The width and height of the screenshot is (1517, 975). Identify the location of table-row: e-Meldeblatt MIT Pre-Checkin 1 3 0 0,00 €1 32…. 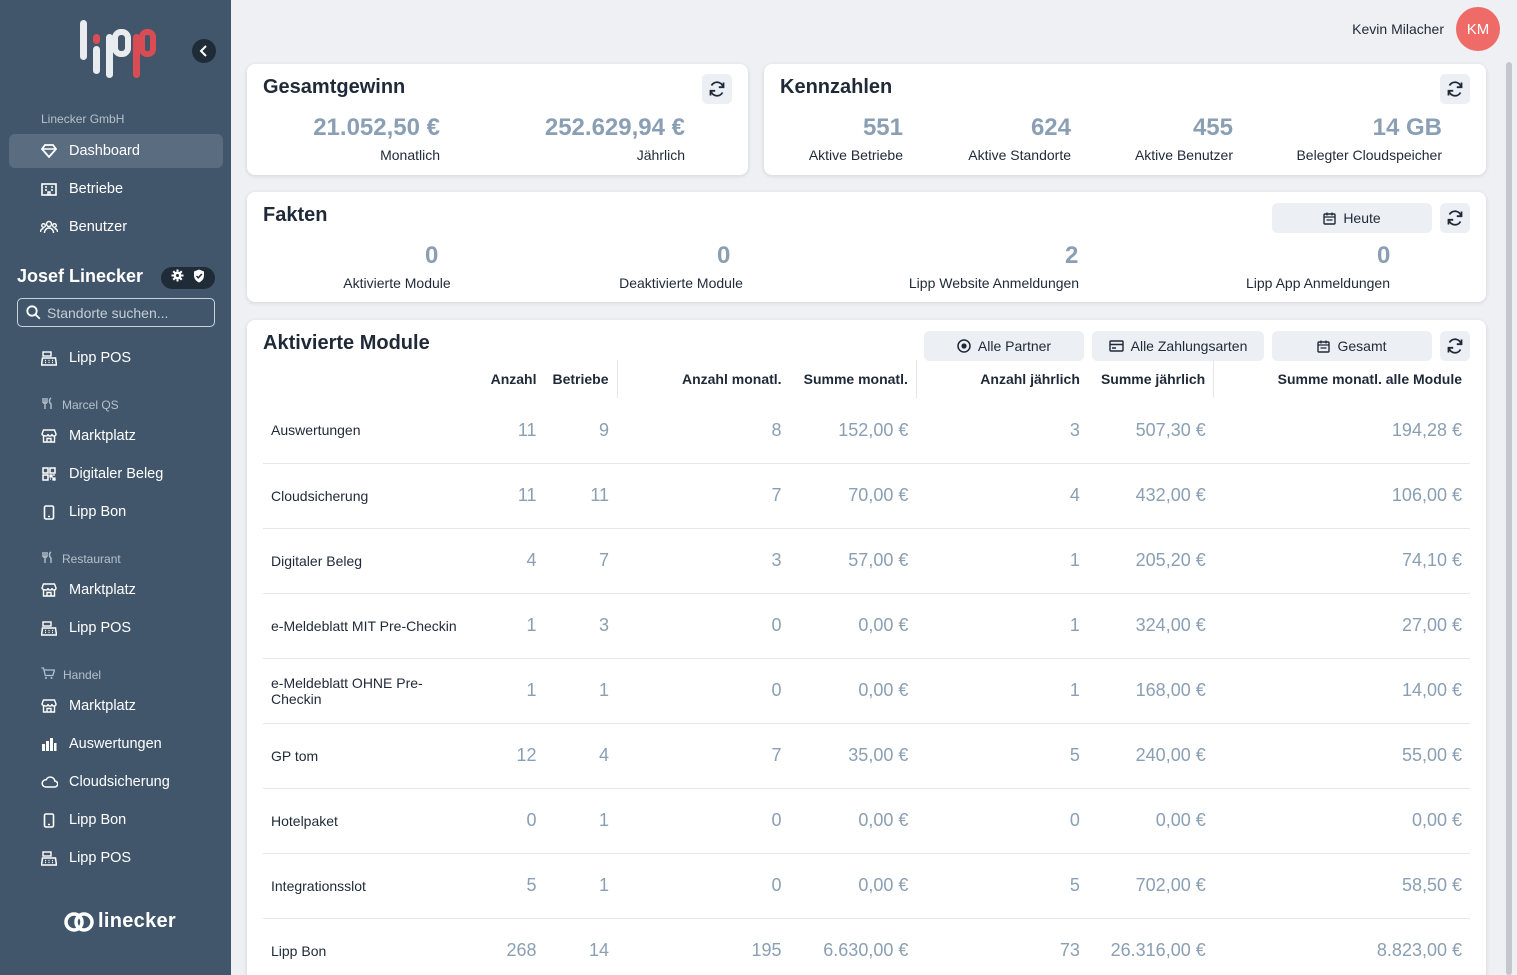
(866, 626).